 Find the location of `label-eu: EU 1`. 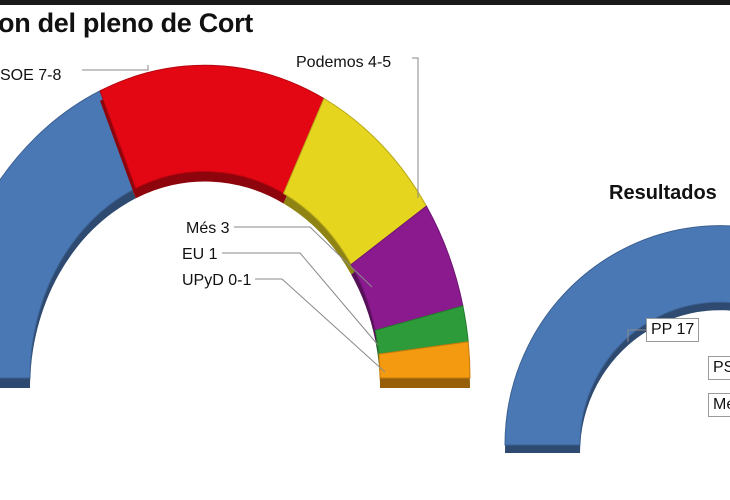

label-eu: EU 1 is located at coordinates (200, 255).